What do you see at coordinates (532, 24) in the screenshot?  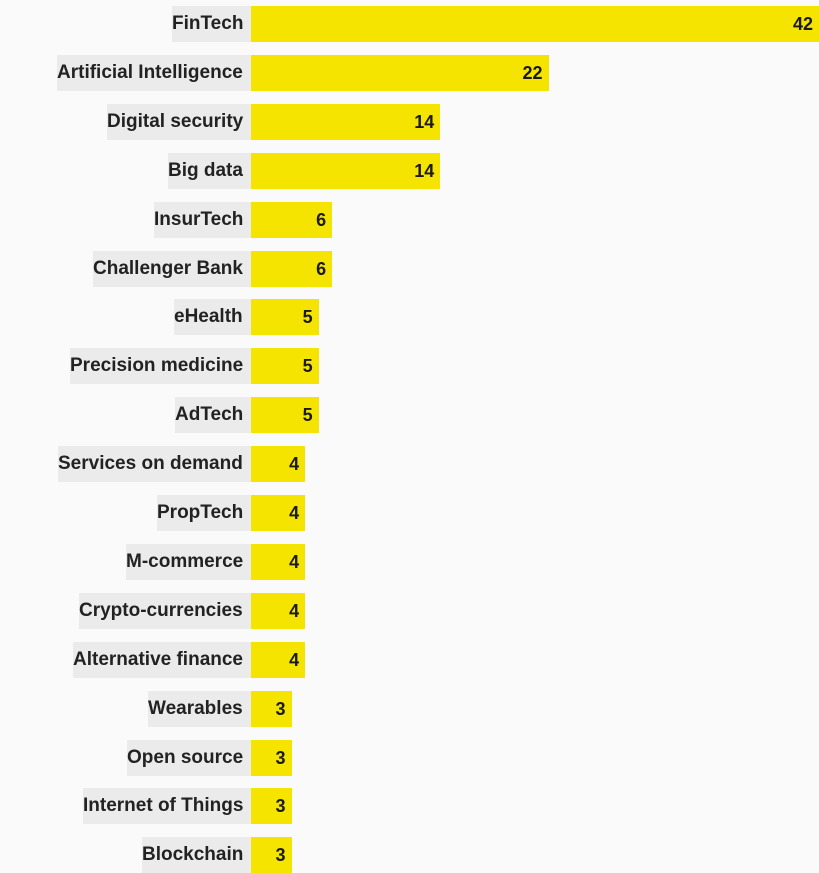 I see `data-label: 42` at bounding box center [532, 24].